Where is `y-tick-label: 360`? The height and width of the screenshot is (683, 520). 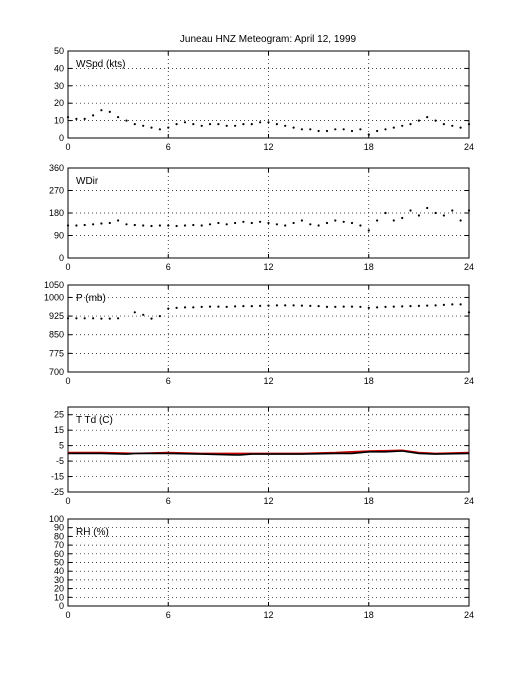 y-tick-label: 360 is located at coordinates (56, 168).